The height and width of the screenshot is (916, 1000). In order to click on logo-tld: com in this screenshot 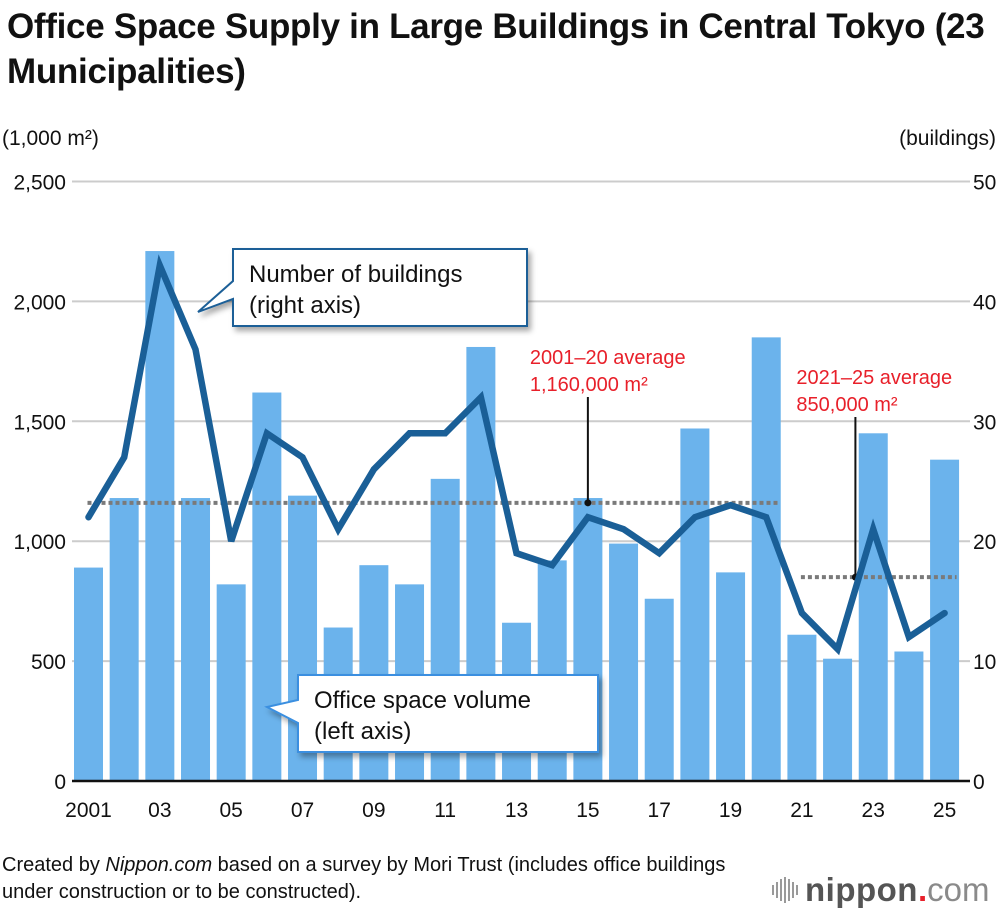, I will do `click(958, 889)`.